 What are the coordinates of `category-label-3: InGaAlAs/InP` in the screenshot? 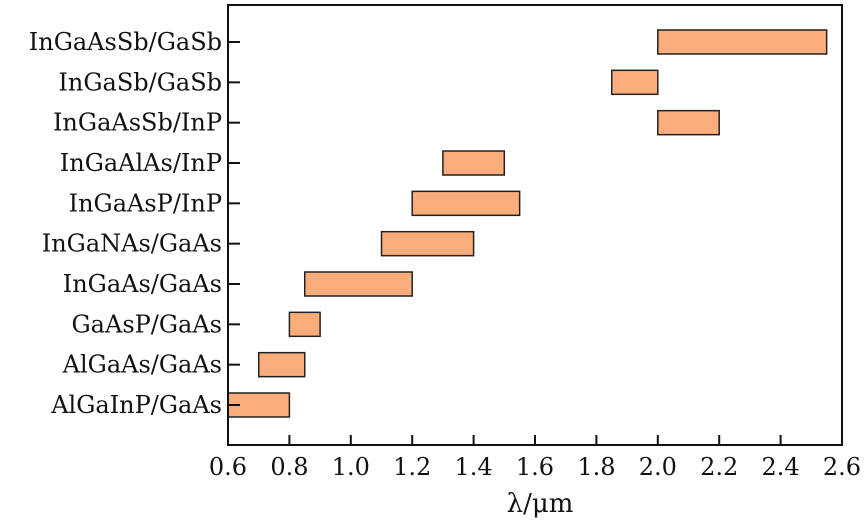 It's located at (141, 163).